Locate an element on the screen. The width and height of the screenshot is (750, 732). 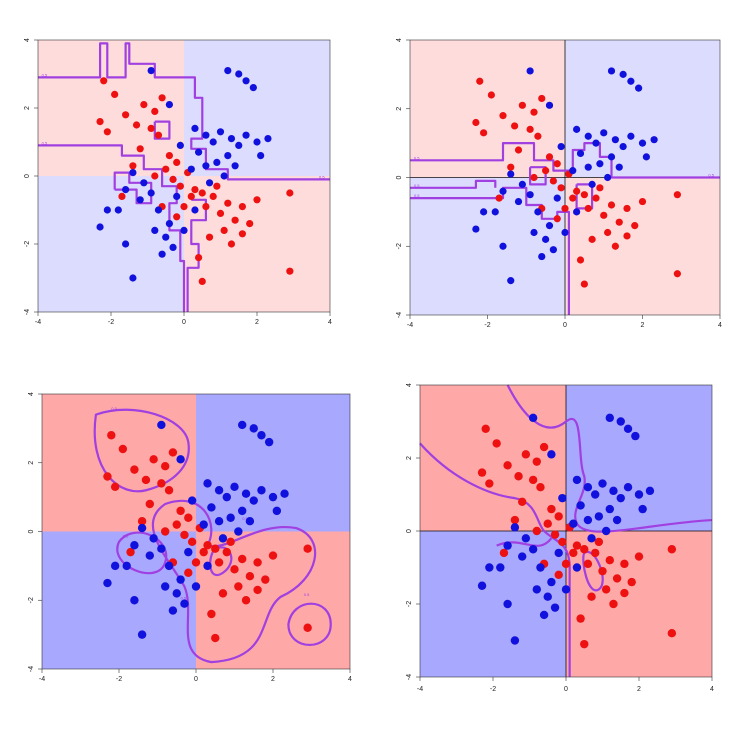
y-tick-label: 0 is located at coordinates (31, 531).